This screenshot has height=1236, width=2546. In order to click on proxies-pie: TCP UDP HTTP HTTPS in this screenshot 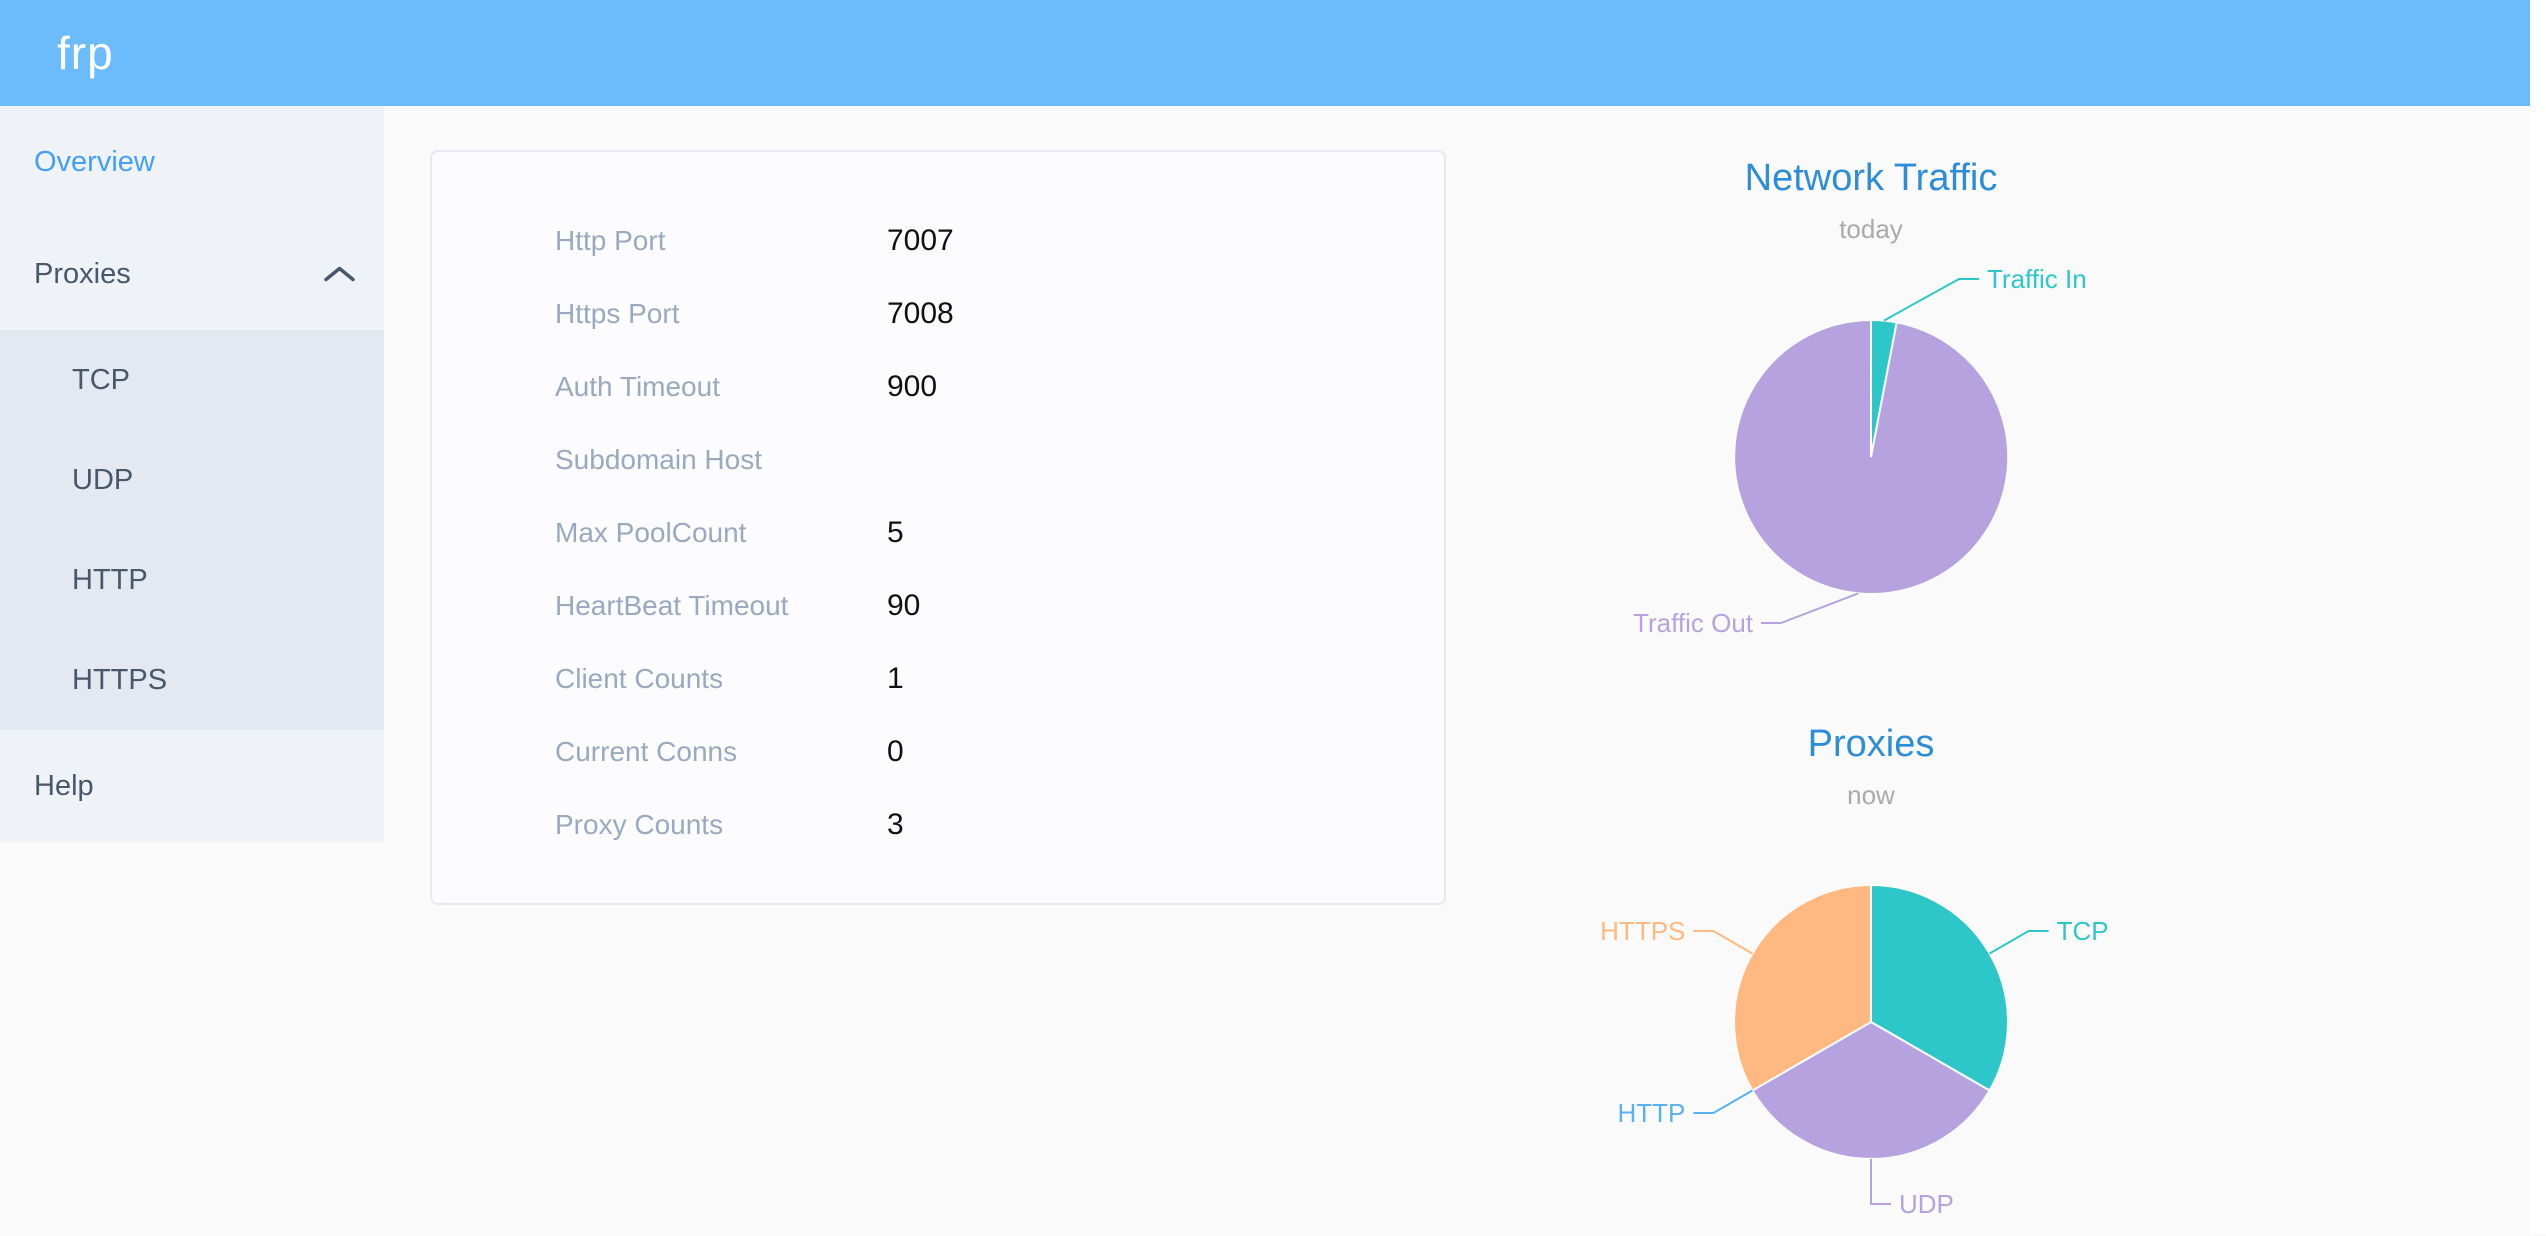, I will do `click(1871, 1024)`.